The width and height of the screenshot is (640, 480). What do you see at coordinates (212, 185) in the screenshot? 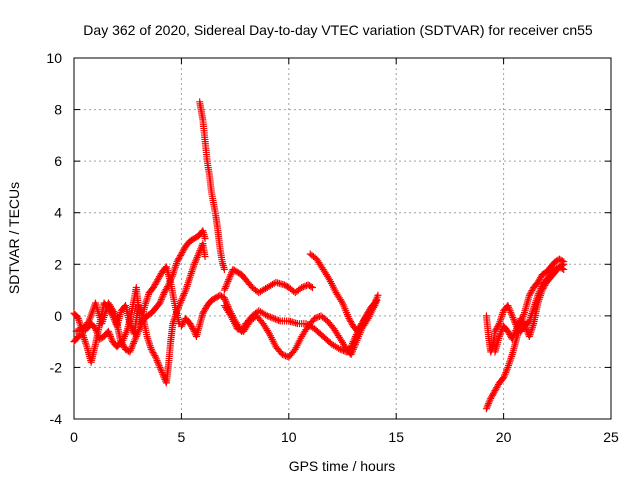
I see `series-sat-d` at bounding box center [212, 185].